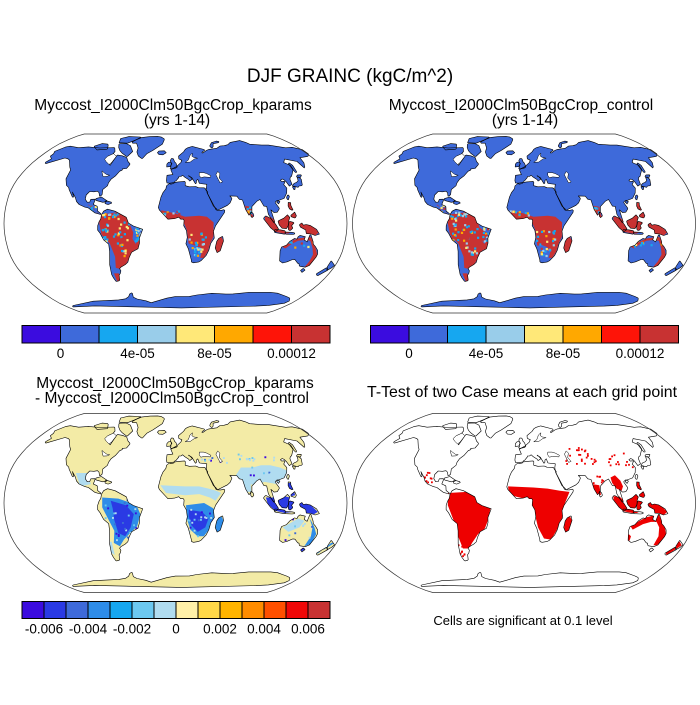 This screenshot has height=705, width=700. What do you see at coordinates (88, 629) in the screenshot?
I see `svg-text: -0.004` at bounding box center [88, 629].